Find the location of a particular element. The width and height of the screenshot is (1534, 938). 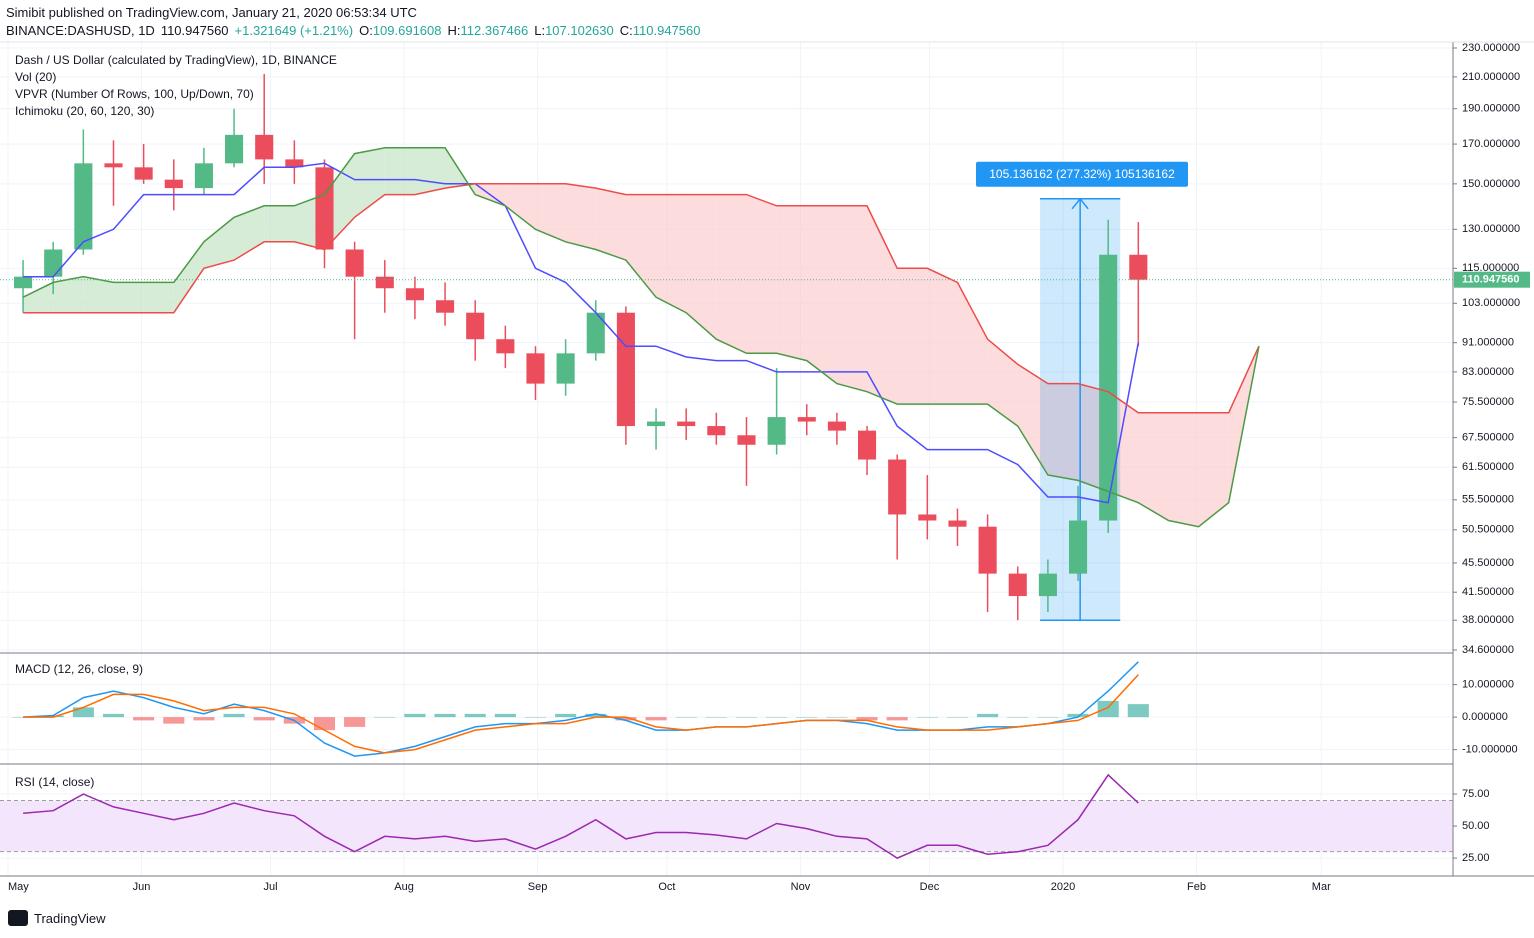

x-tick-label: May is located at coordinates (18, 887).